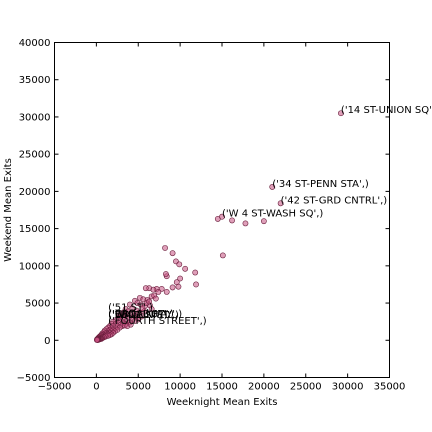 This screenshot has width=432, height=432. What do you see at coordinates (264, 387) in the screenshot?
I see `x-tick-label: 20000` at bounding box center [264, 387].